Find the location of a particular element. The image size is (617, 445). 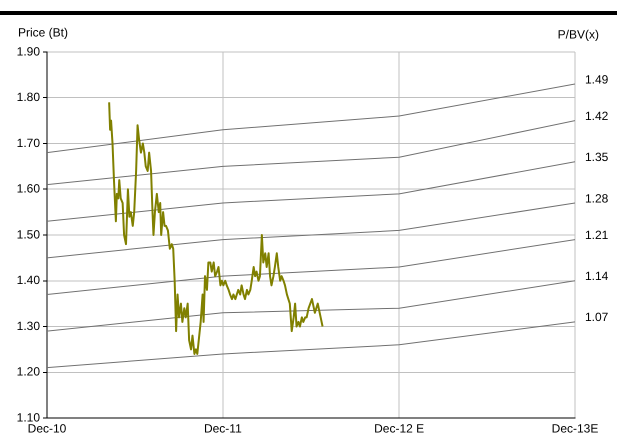

x-tick-label: Dec-13E is located at coordinates (575, 429).